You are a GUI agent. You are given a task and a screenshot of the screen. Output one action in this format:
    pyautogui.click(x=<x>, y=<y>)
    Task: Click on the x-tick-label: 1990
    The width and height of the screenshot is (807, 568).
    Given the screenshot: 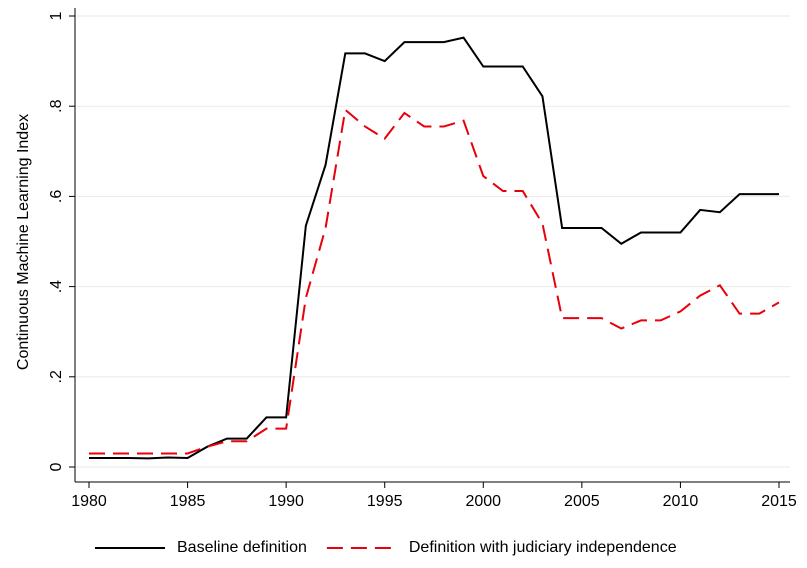 What is the action you would take?
    pyautogui.click(x=286, y=501)
    